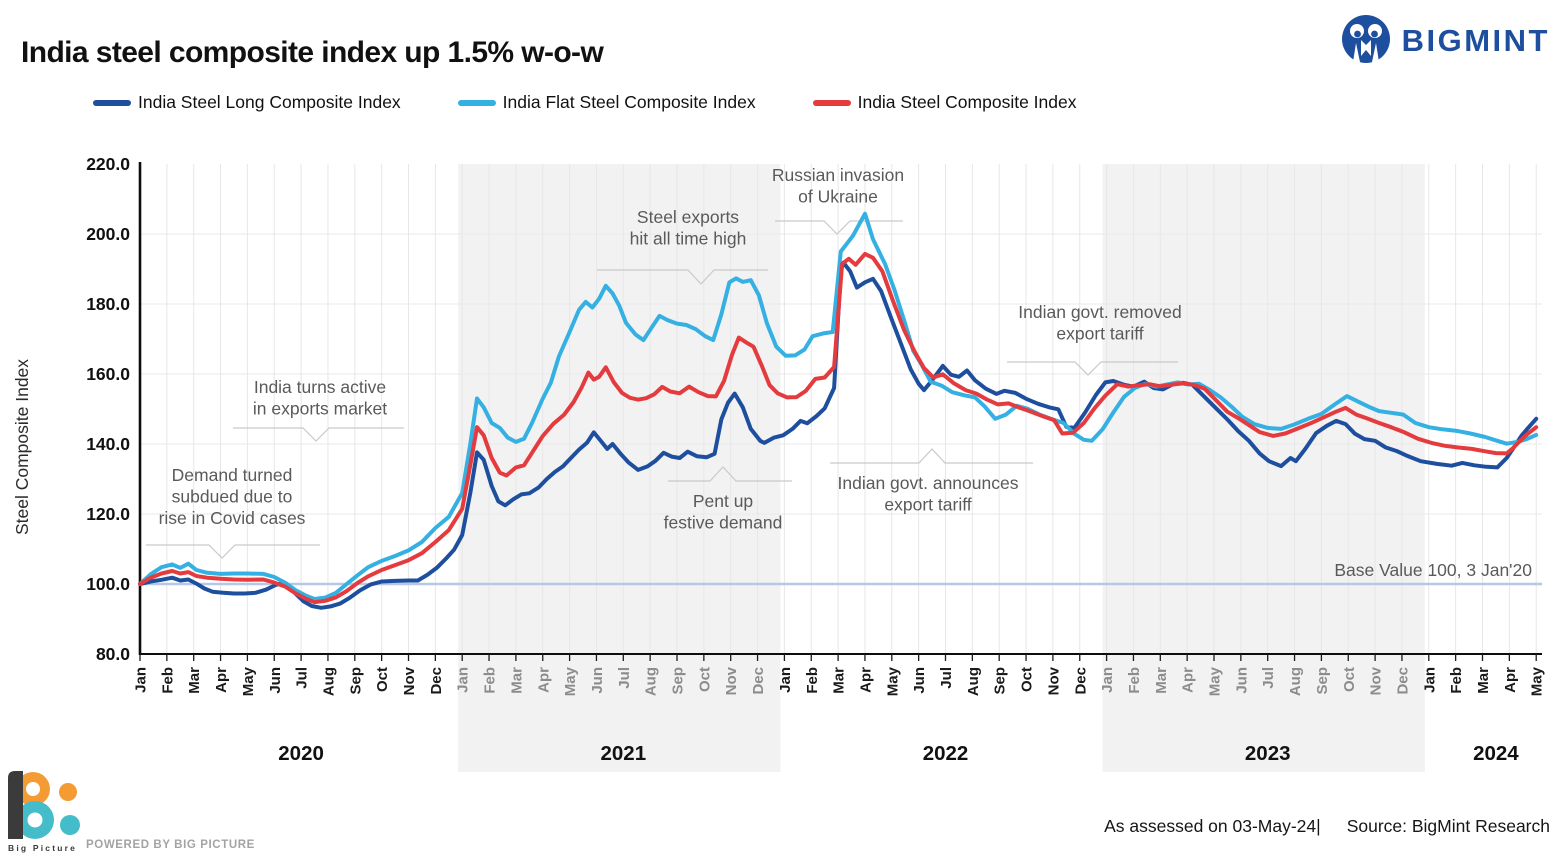  Describe the element at coordinates (838, 186) in the screenshot. I see `annotation-russia: Russian invasion of Ukraine` at that location.